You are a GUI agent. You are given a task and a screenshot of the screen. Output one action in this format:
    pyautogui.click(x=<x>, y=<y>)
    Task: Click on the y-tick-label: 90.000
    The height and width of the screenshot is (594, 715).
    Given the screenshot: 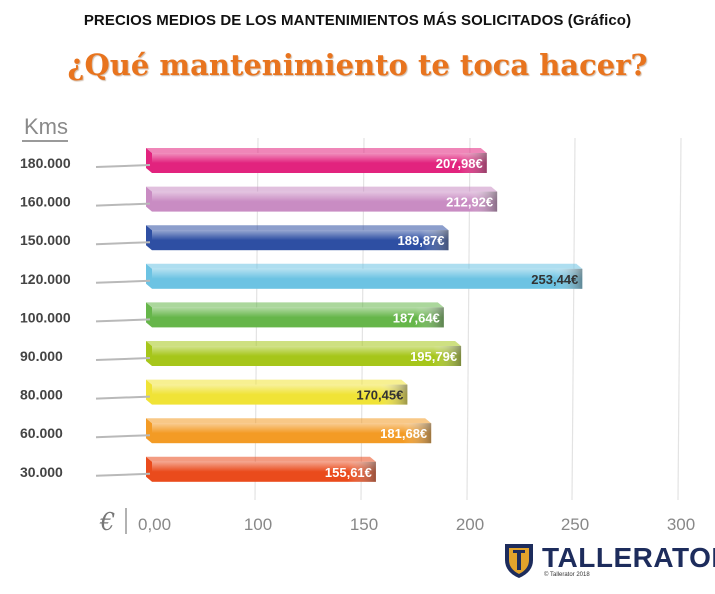 What is the action you would take?
    pyautogui.click(x=41, y=356)
    